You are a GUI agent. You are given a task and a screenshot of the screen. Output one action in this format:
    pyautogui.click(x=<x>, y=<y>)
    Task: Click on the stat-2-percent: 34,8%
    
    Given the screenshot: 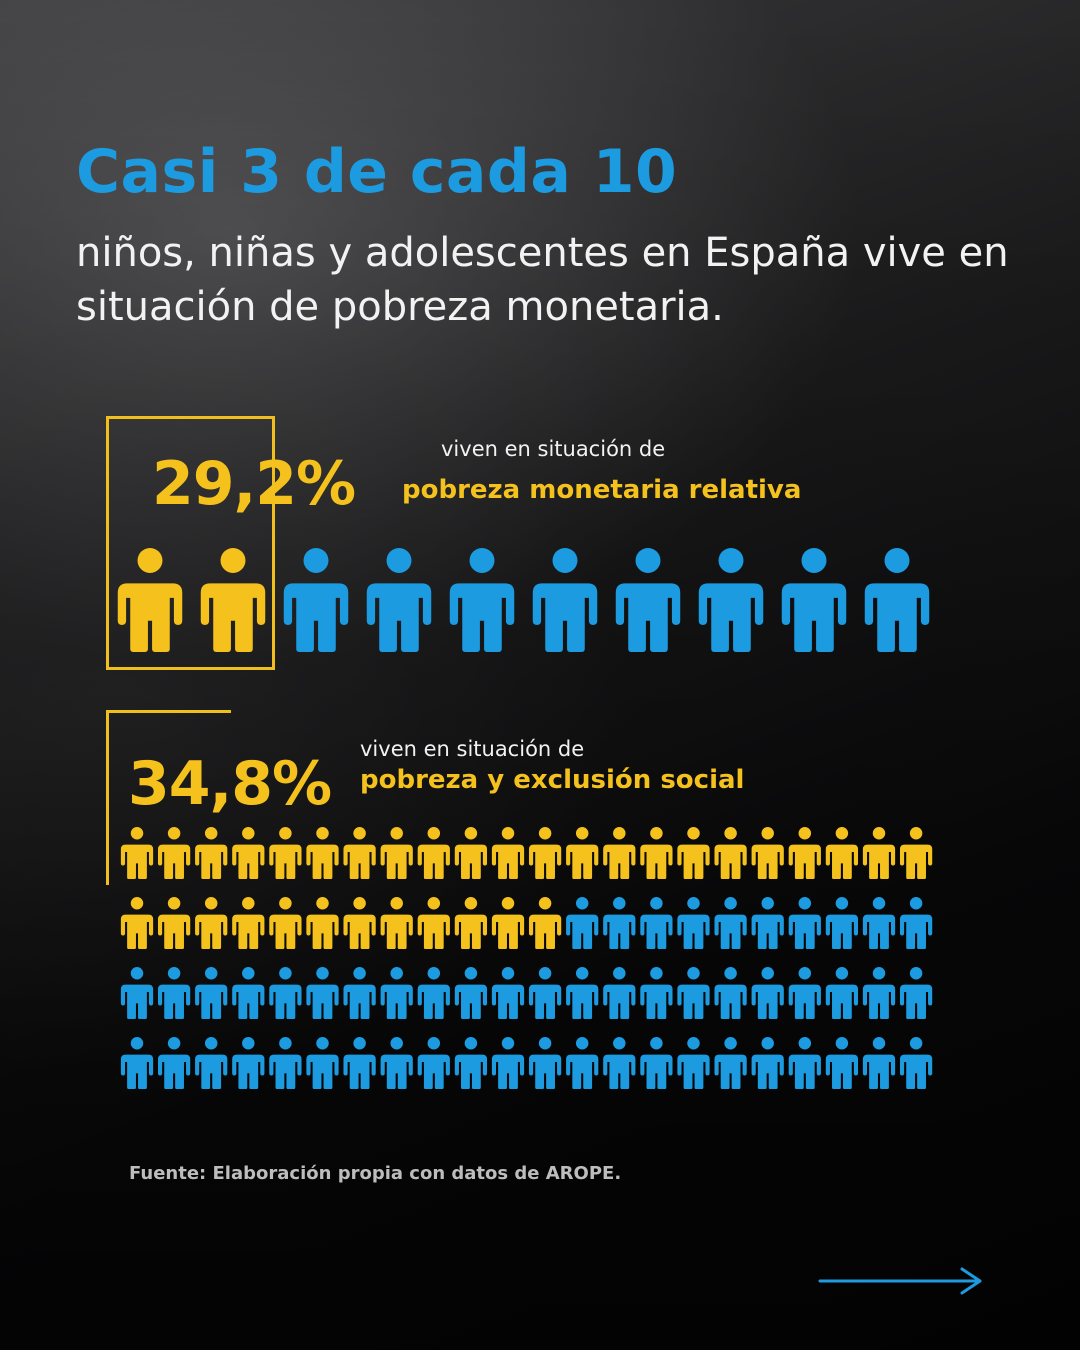 What is the action you would take?
    pyautogui.click(x=230, y=784)
    